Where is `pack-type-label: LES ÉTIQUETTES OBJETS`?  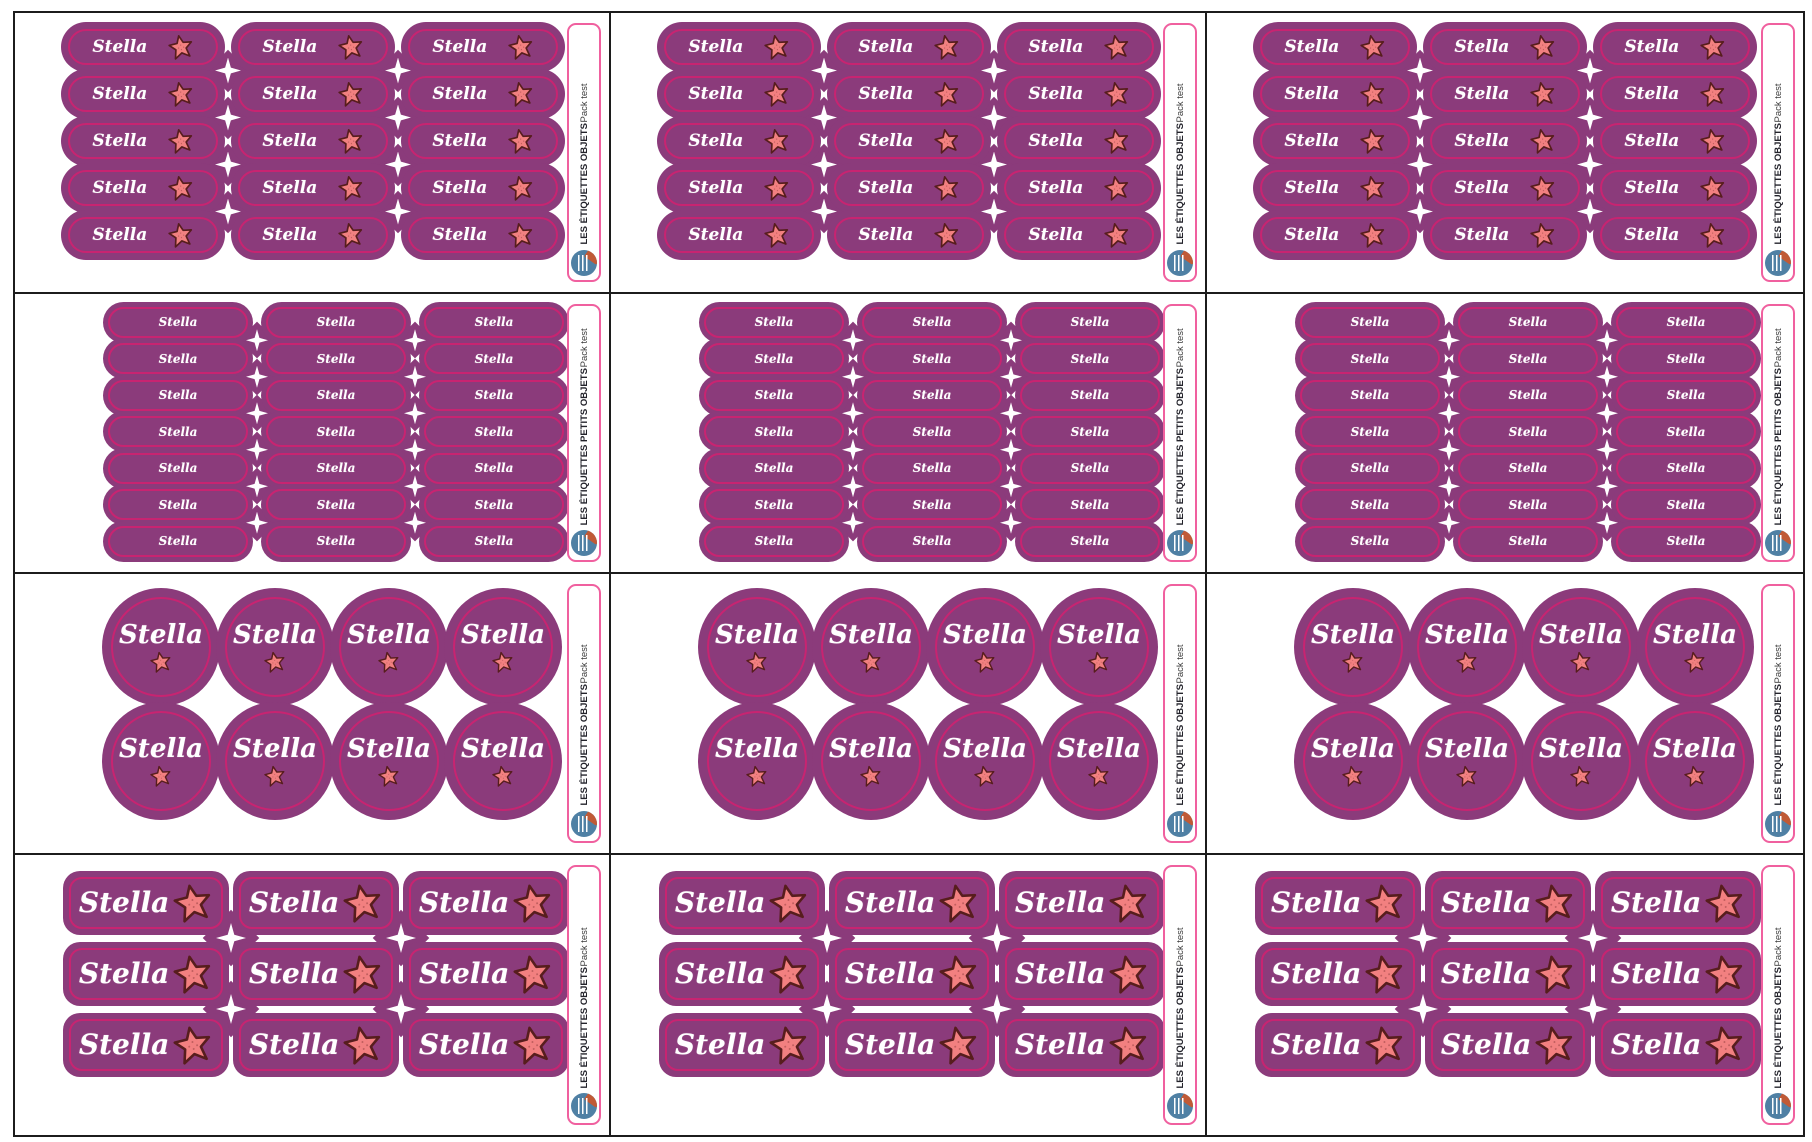 pack-type-label: LES ÉTIQUETTES OBJETS is located at coordinates (1778, 1027).